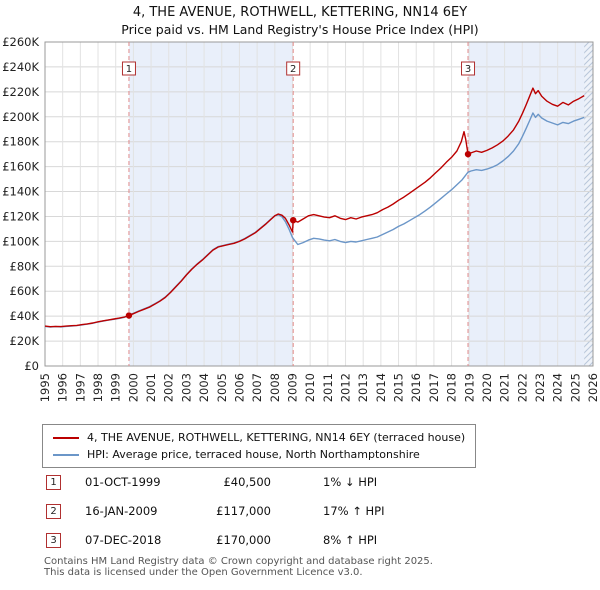 The height and width of the screenshot is (590, 600). I want to click on x-axis-label: 2016, so click(416, 387).